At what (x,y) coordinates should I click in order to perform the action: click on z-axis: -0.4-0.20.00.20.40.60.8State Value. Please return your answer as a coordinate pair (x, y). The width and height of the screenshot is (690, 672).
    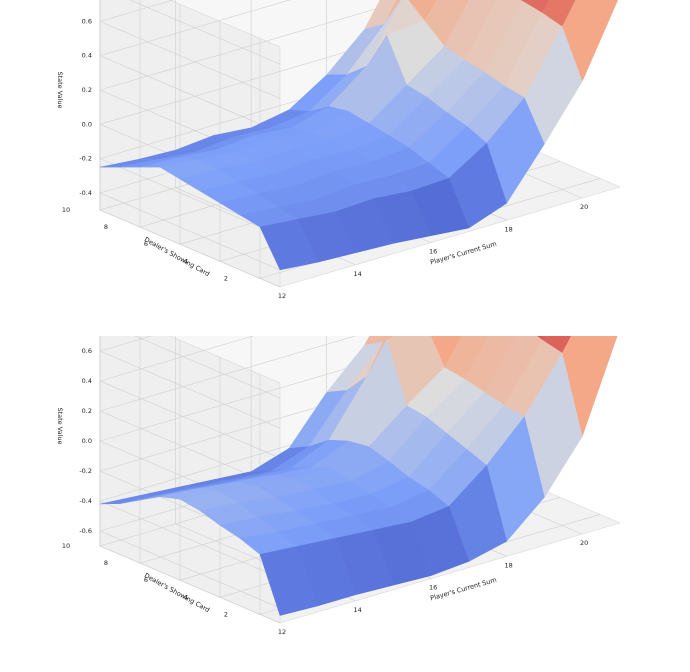
    Looking at the image, I should click on (74, 107).